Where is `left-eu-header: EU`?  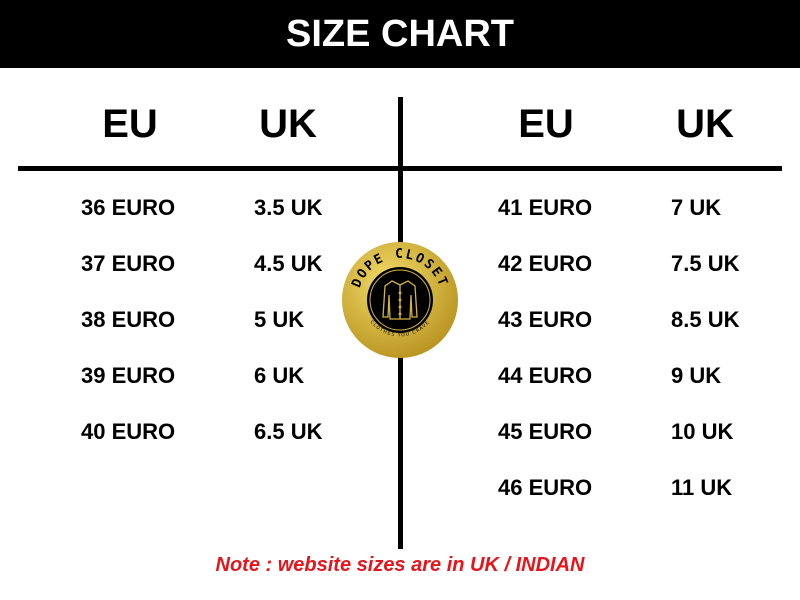 left-eu-header: EU is located at coordinates (130, 124).